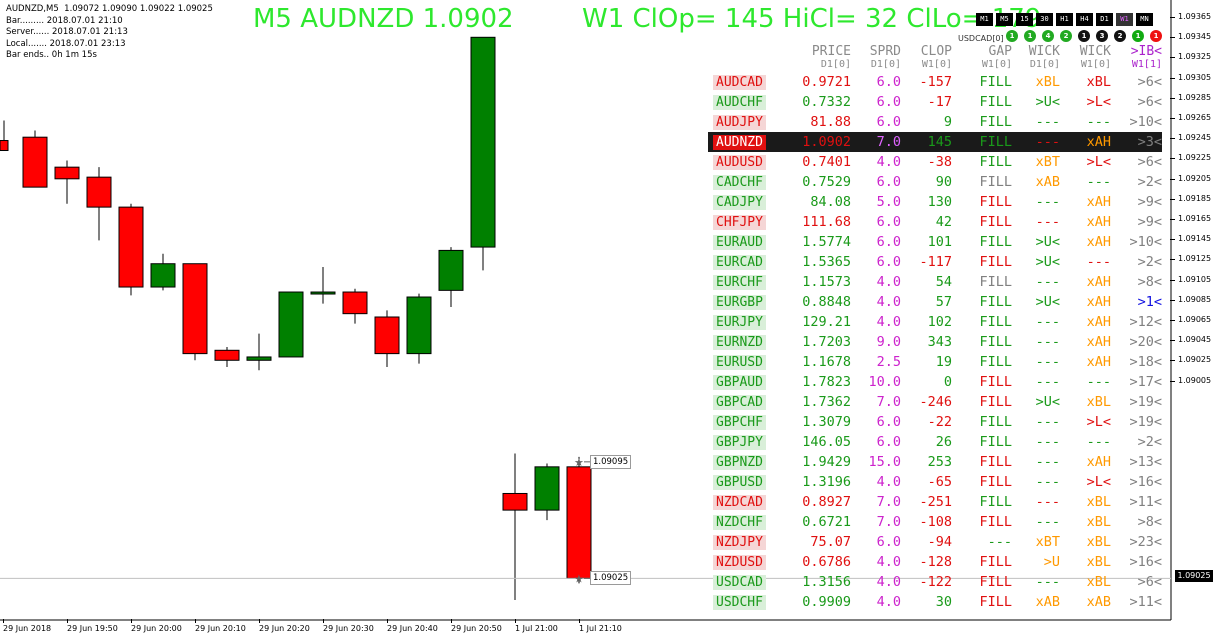 Image resolution: width=1214 pixels, height=639 pixels. Describe the element at coordinates (826, 262) in the screenshot. I see `price-cell: 1.5365` at that location.